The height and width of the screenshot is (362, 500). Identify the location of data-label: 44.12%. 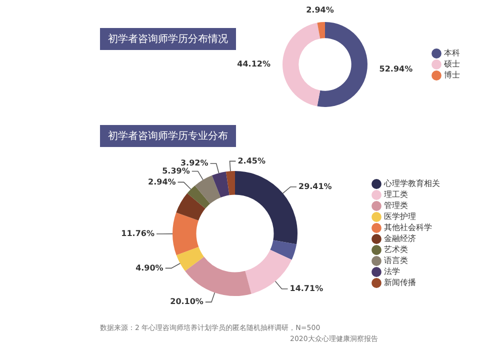
(253, 64).